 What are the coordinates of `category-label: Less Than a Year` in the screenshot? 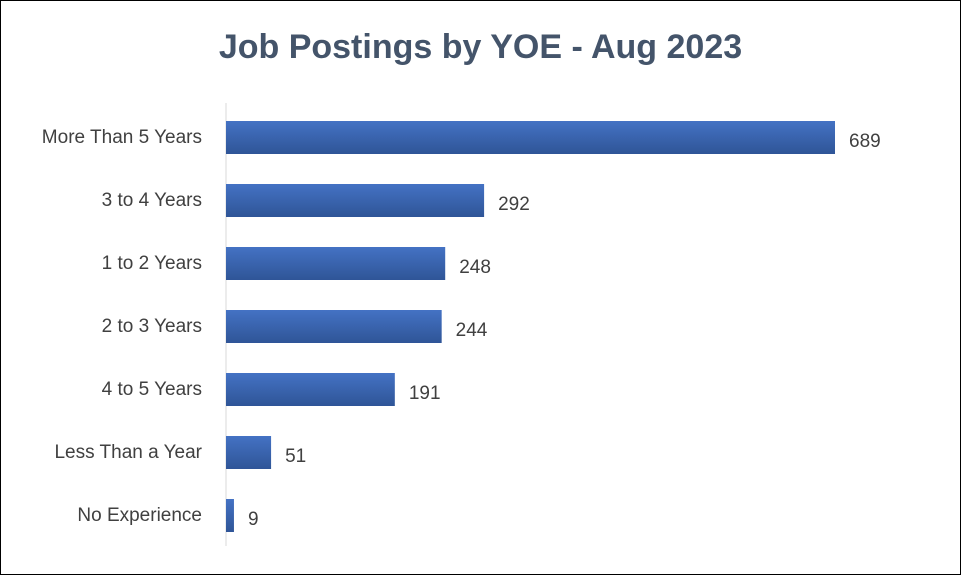 It's located at (128, 452).